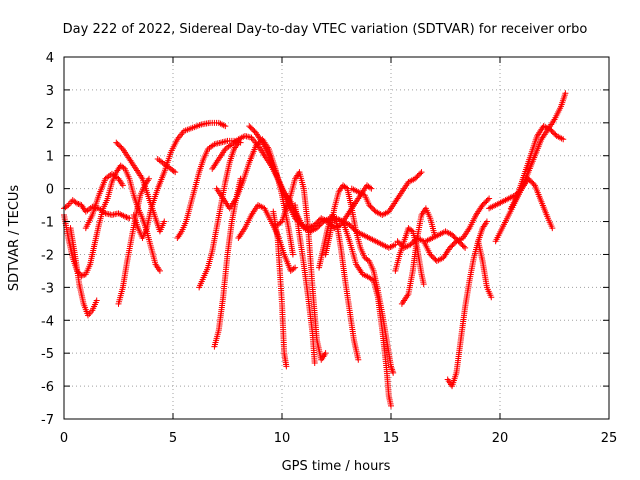  Describe the element at coordinates (50, 190) in the screenshot. I see `y-tick-label: 0` at that location.